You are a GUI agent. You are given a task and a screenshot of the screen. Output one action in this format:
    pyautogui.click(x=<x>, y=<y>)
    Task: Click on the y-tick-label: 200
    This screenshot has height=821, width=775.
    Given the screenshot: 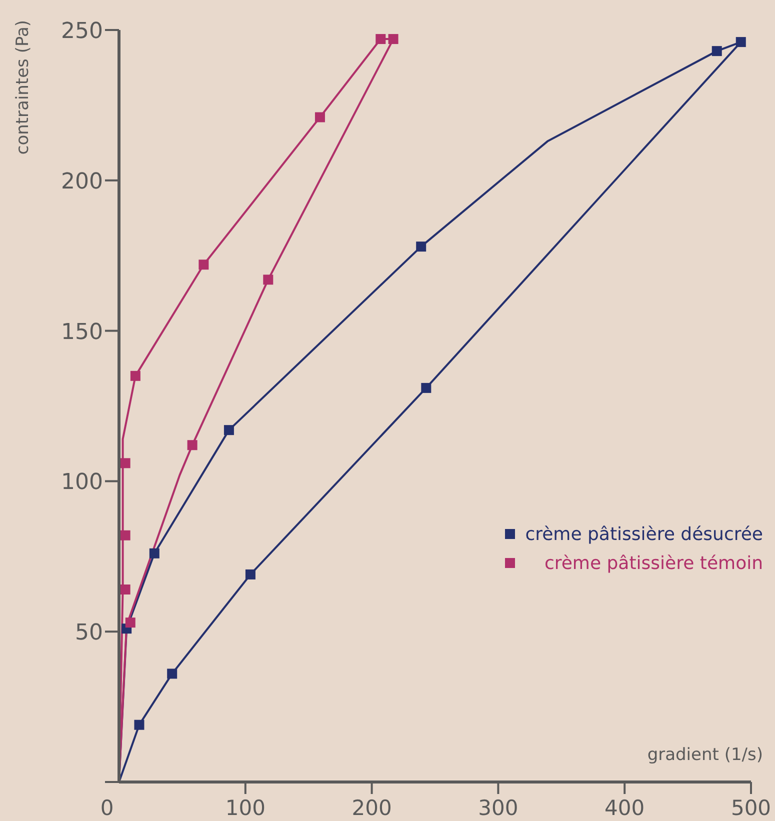 What is the action you would take?
    pyautogui.click(x=82, y=181)
    